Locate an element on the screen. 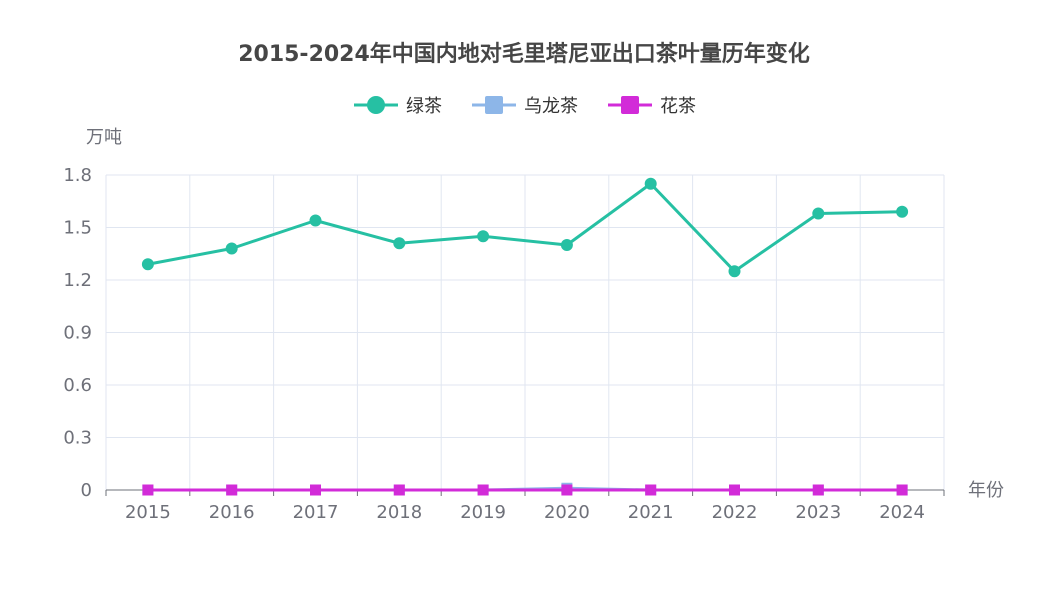 This screenshot has height=612, width=1048. legend-item: 乌龙茶 is located at coordinates (524, 105).